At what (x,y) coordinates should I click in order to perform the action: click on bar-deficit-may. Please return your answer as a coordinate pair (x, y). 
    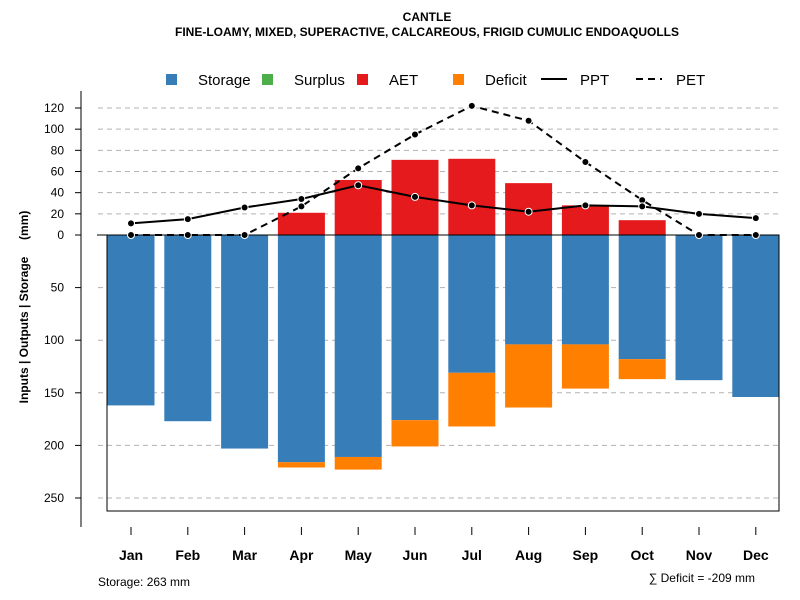
    Looking at the image, I should click on (358, 463).